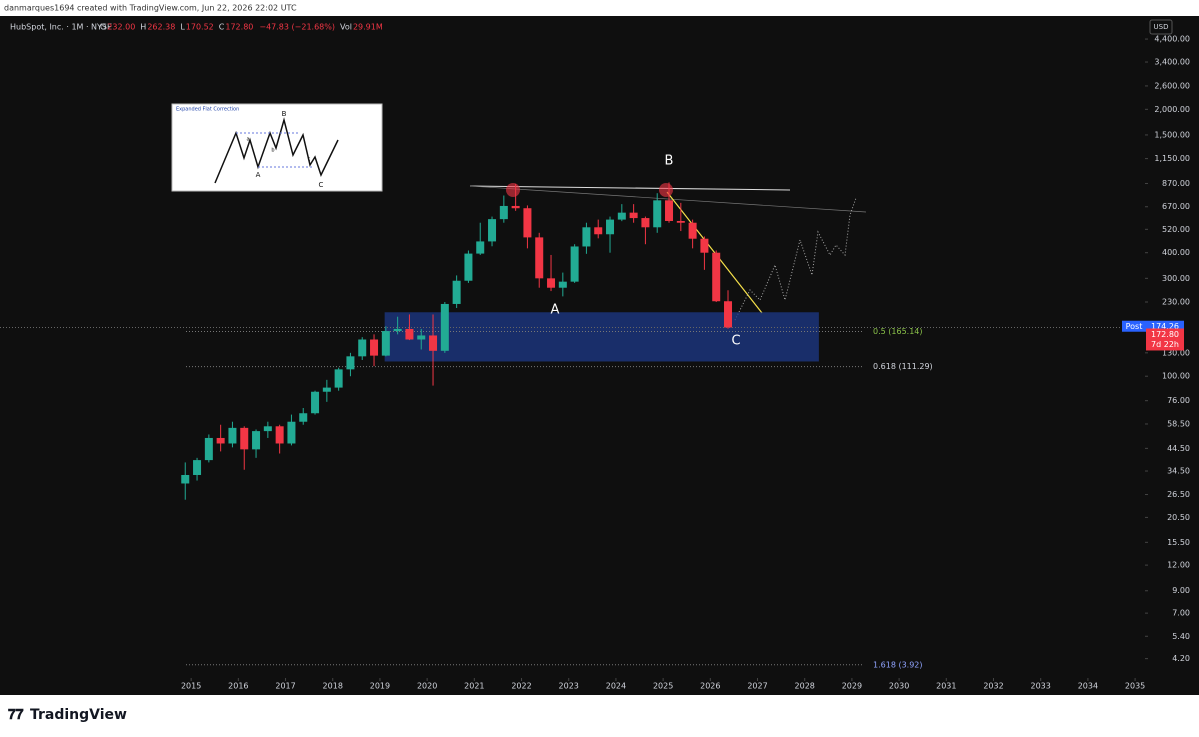 Image resolution: width=1199 pixels, height=737 pixels. Describe the element at coordinates (427, 686) in the screenshot. I see `x-tick-label: 2020` at that location.